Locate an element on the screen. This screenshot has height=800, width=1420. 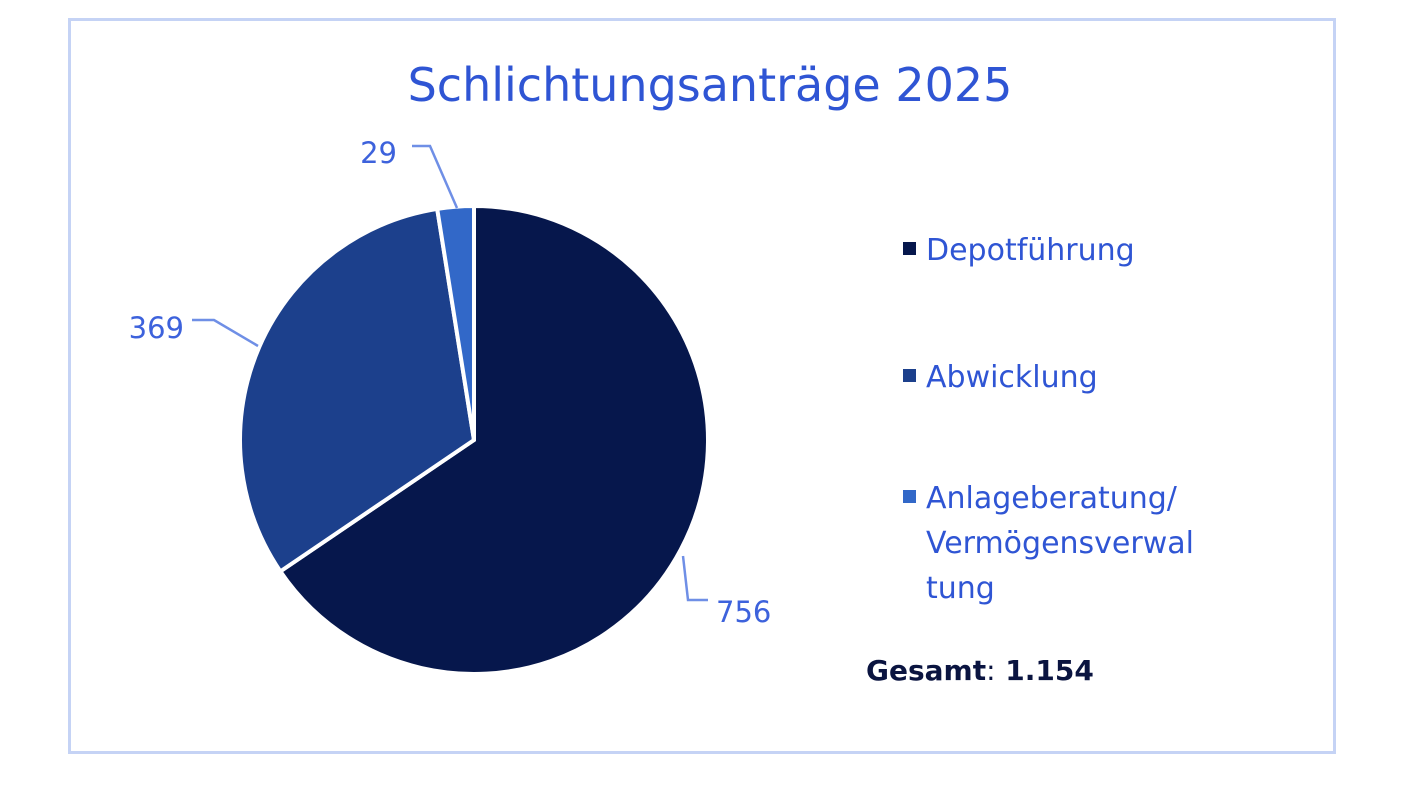
total-label: Gesamt is located at coordinates (926, 670).